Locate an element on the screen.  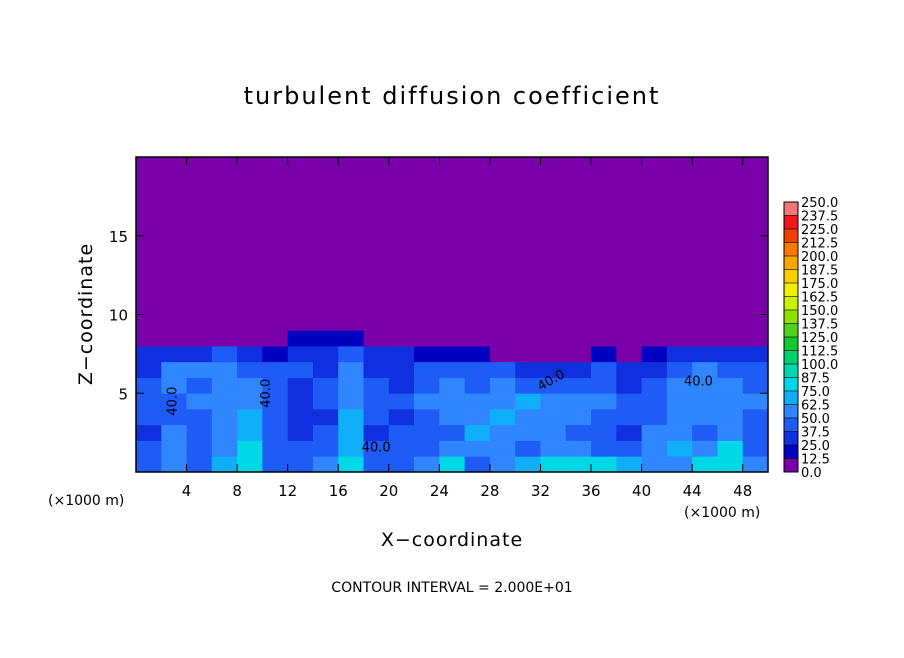
colorbar-label: 150.0 is located at coordinates (819, 311).